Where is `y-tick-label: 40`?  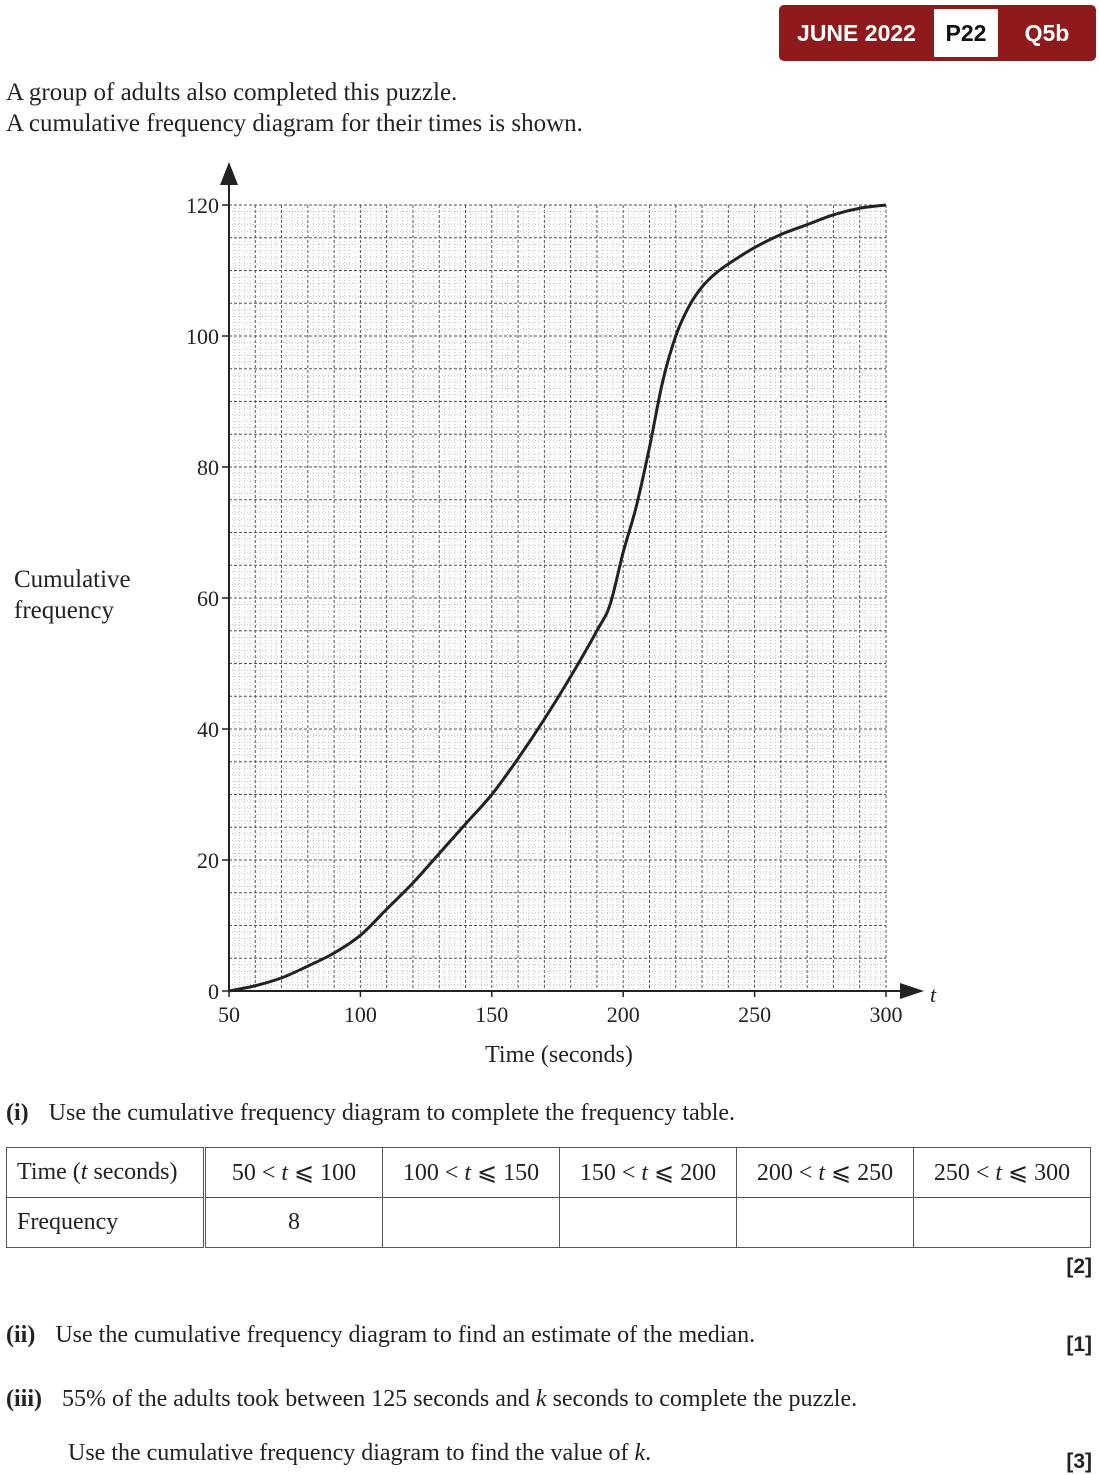 y-tick-label: 40 is located at coordinates (208, 729).